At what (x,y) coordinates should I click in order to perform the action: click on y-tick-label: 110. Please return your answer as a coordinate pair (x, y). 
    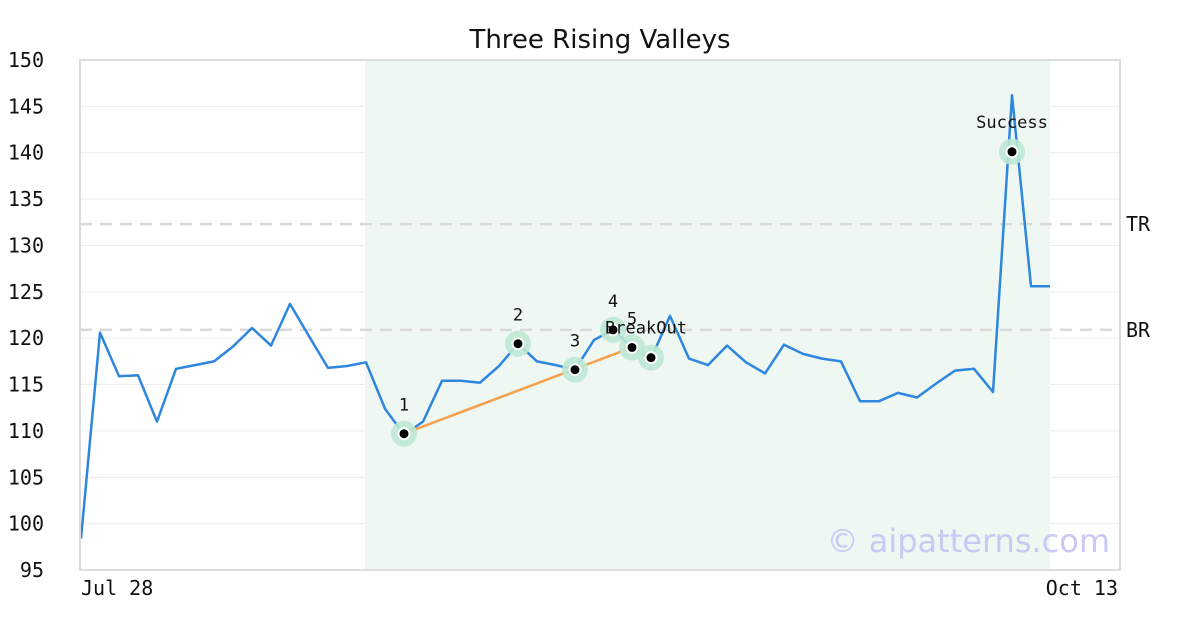
    Looking at the image, I should click on (26, 431).